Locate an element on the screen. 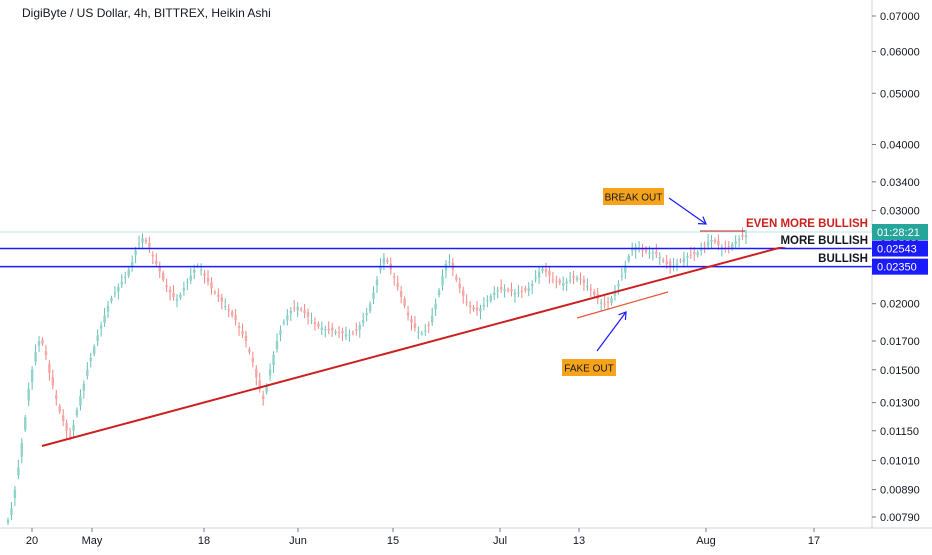 Image resolution: width=932 pixels, height=555 pixels. bullish-bg is located at coordinates (842, 257).